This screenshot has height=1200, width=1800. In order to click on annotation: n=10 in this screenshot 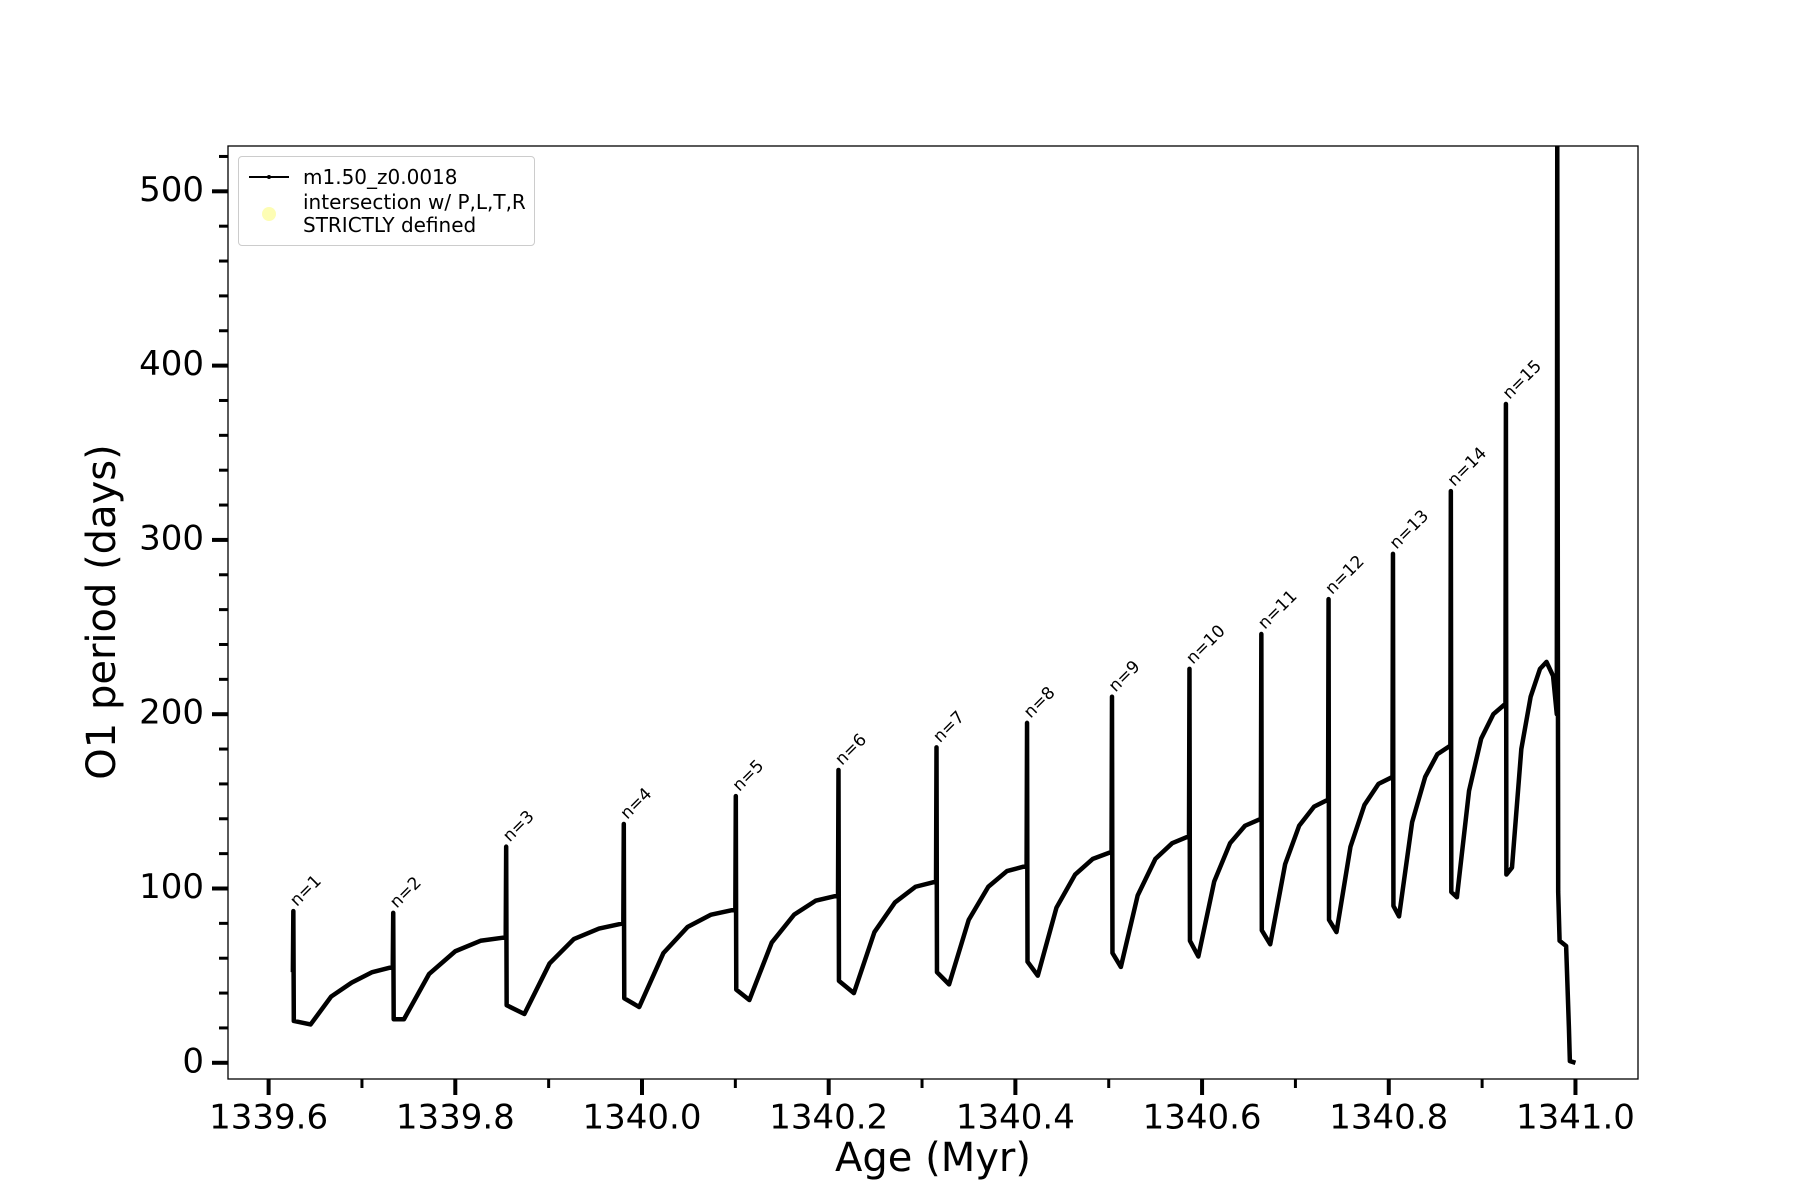, I will do `click(1205, 644)`.